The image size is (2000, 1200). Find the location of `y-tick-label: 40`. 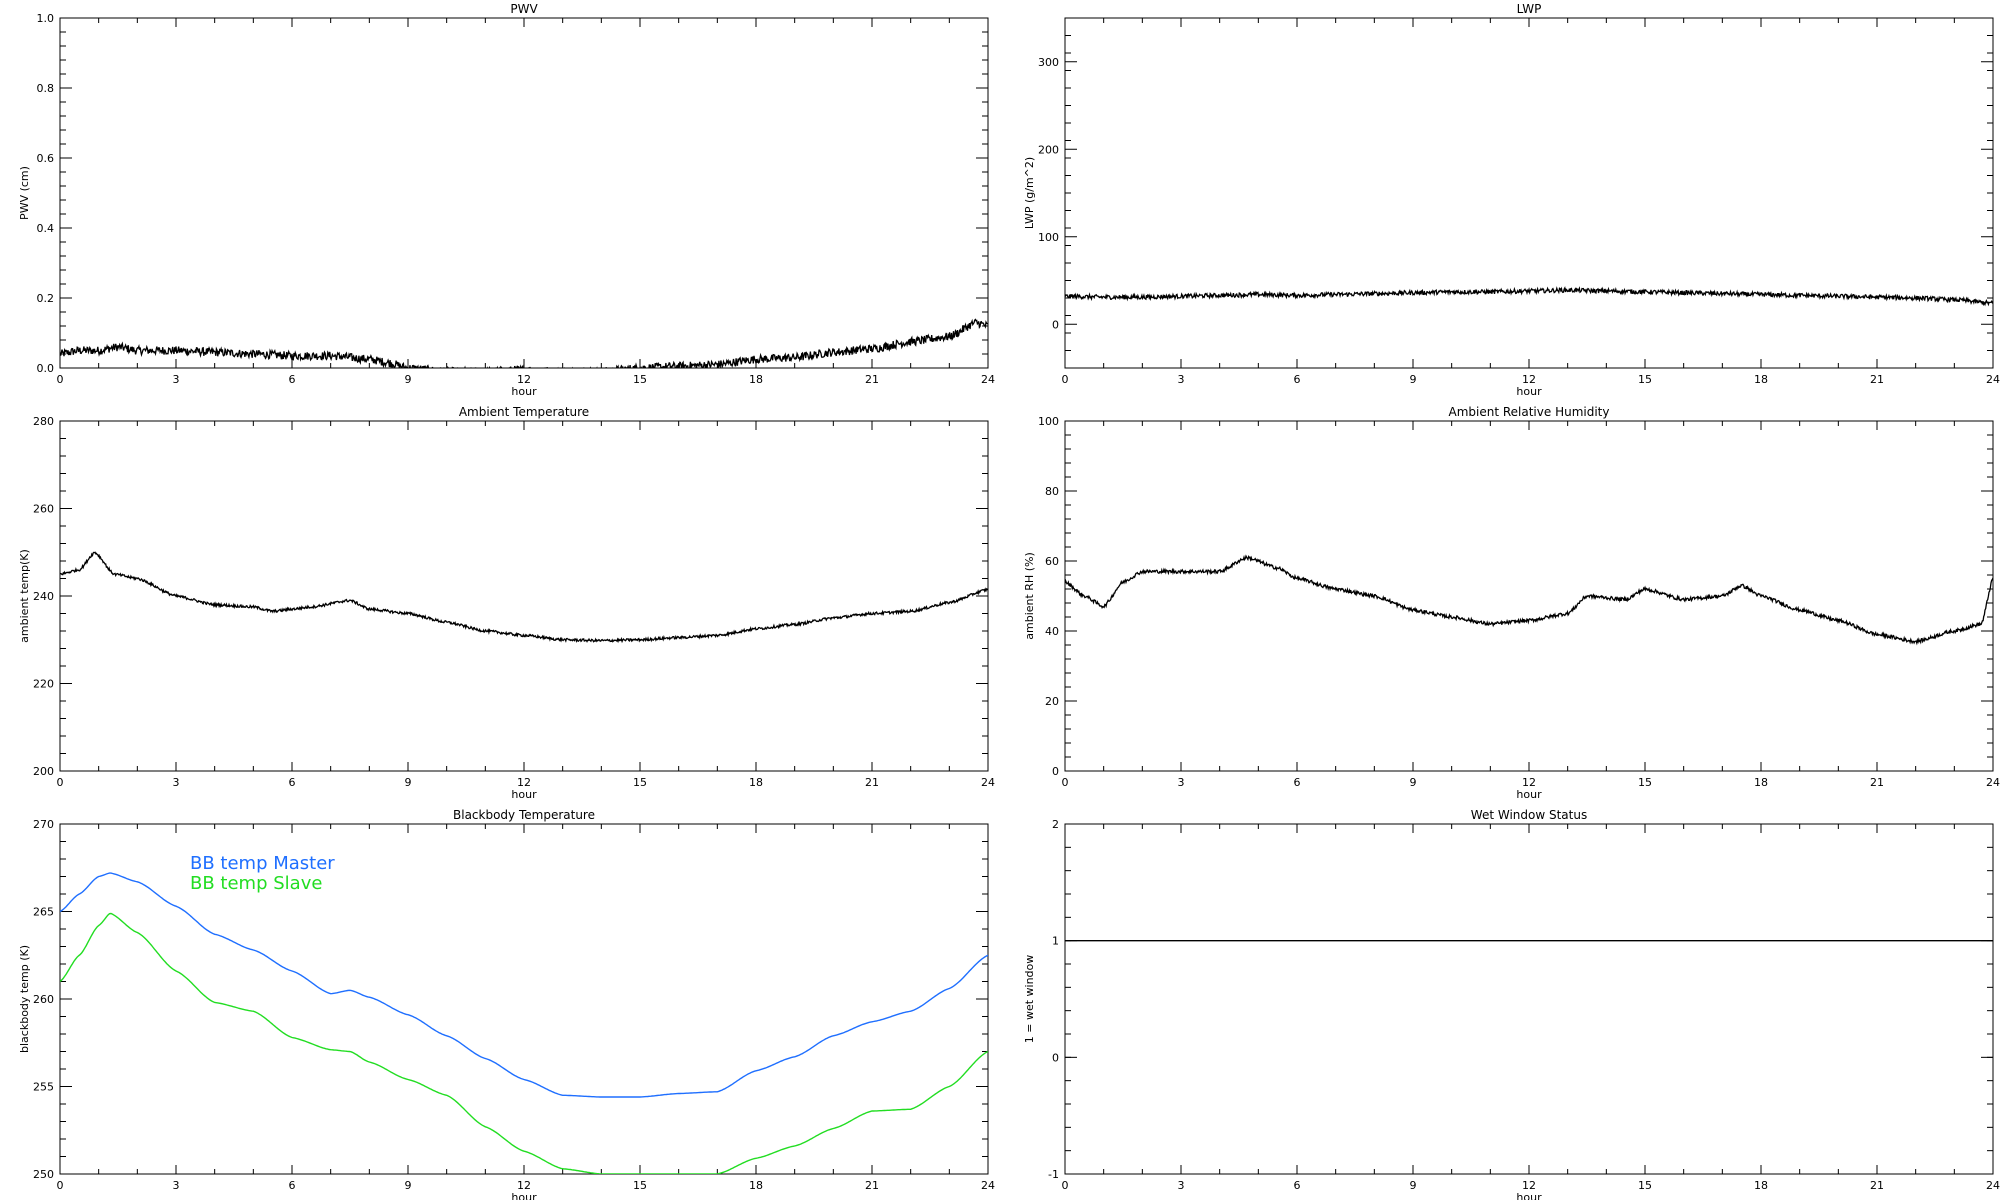

y-tick-label: 40 is located at coordinates (1052, 631).